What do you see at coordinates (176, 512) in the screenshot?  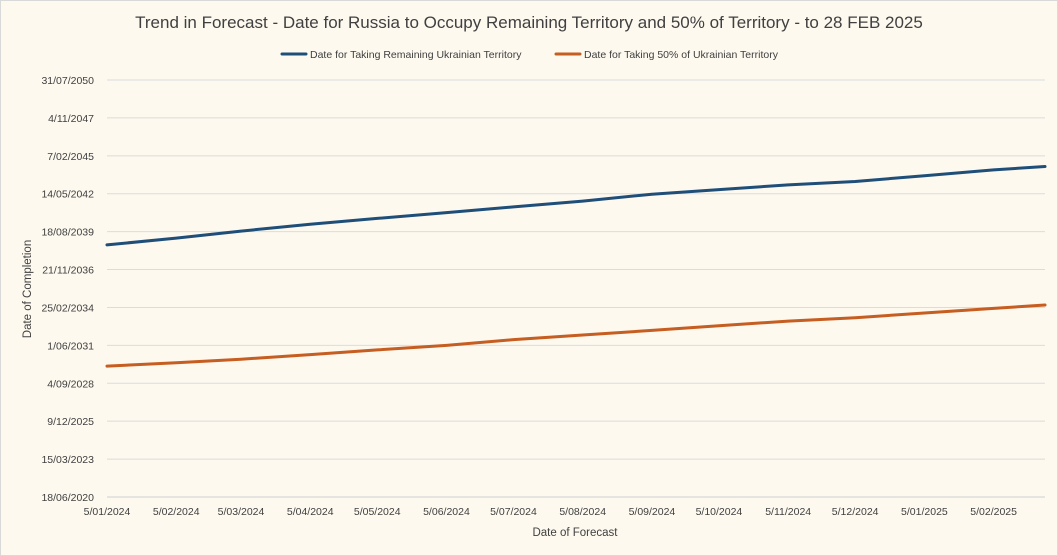 I see `x-tick-label: 5/02/2024` at bounding box center [176, 512].